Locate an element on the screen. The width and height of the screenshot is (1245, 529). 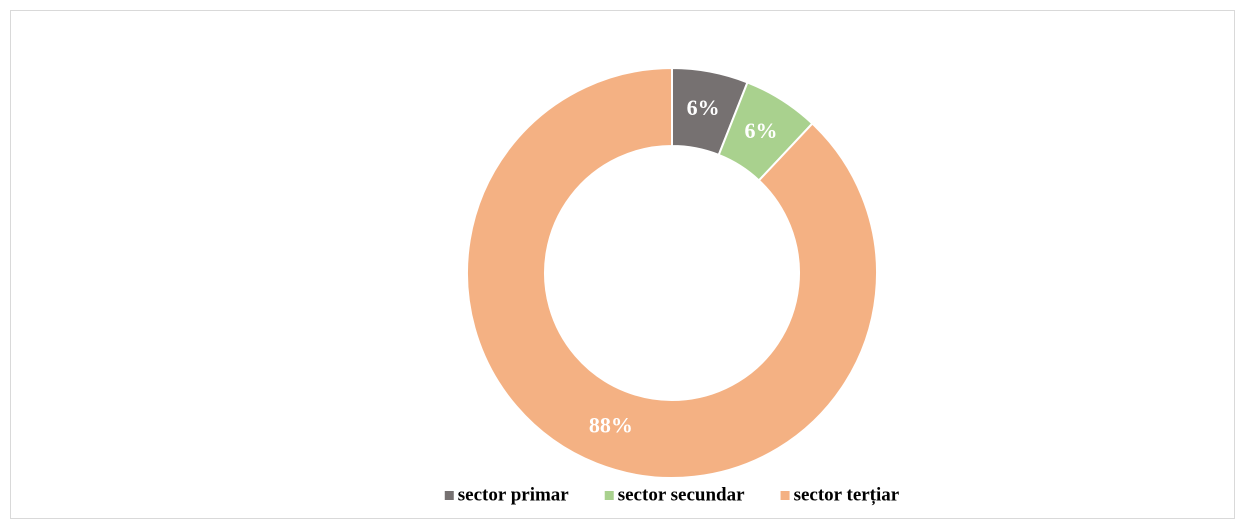
legend-label: sector secundar is located at coordinates (681, 494).